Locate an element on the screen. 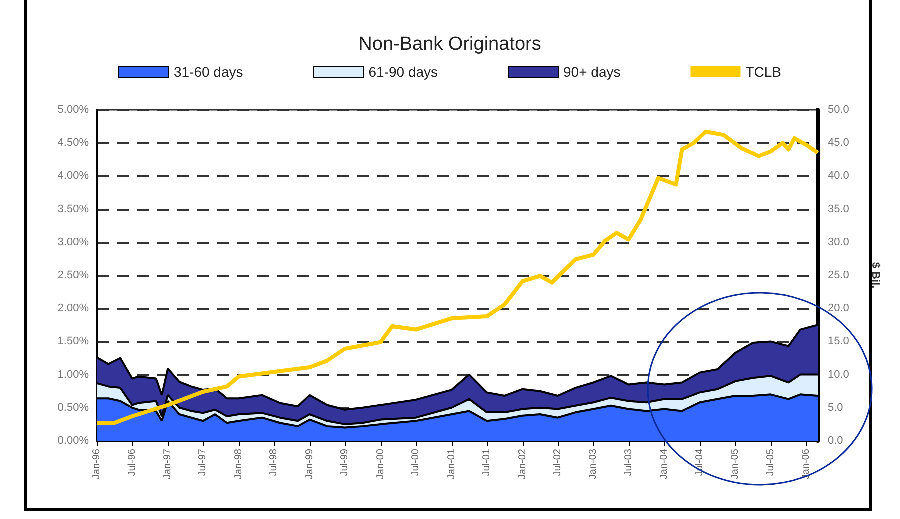 This screenshot has width=900, height=519. x-tick-label: Jan-02 is located at coordinates (522, 464).